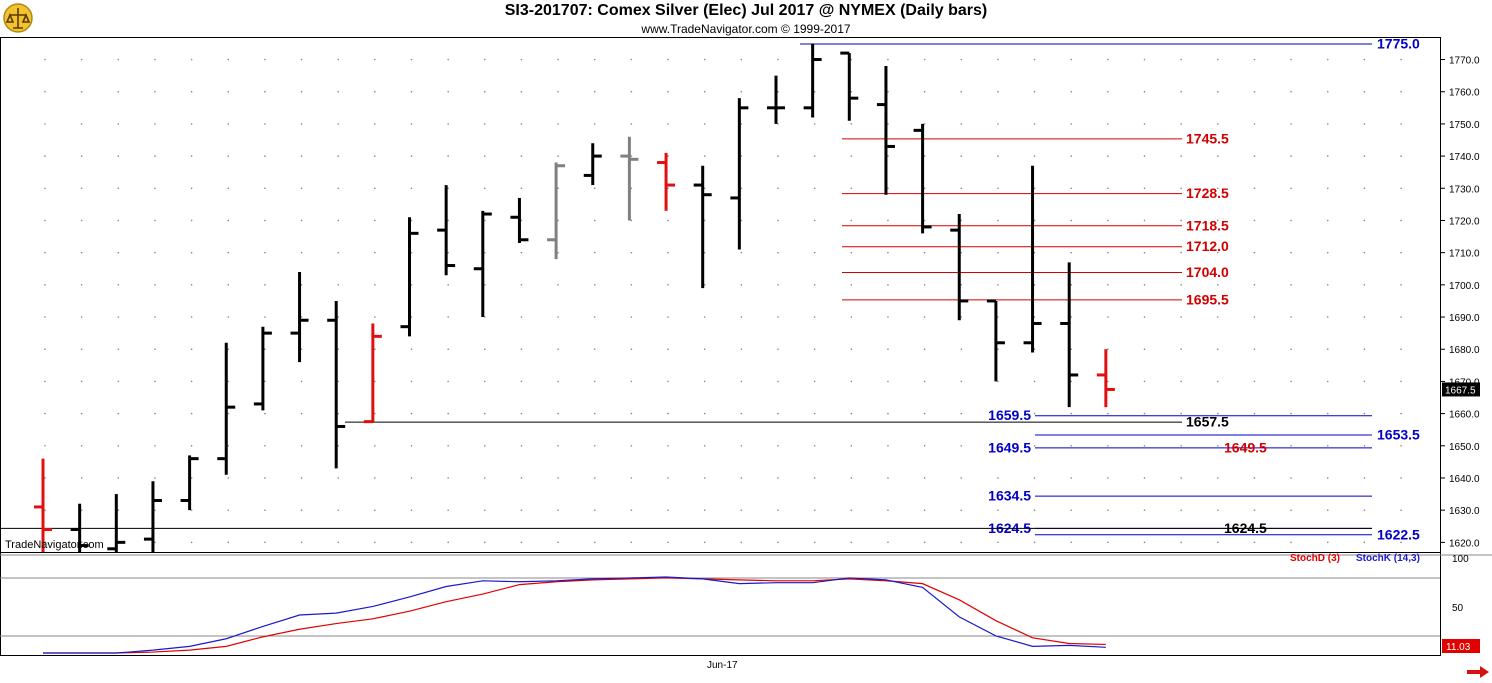 This screenshot has height=683, width=1492. What do you see at coordinates (1478, 674) in the screenshot?
I see `scroll-right-arrow-icon` at bounding box center [1478, 674].